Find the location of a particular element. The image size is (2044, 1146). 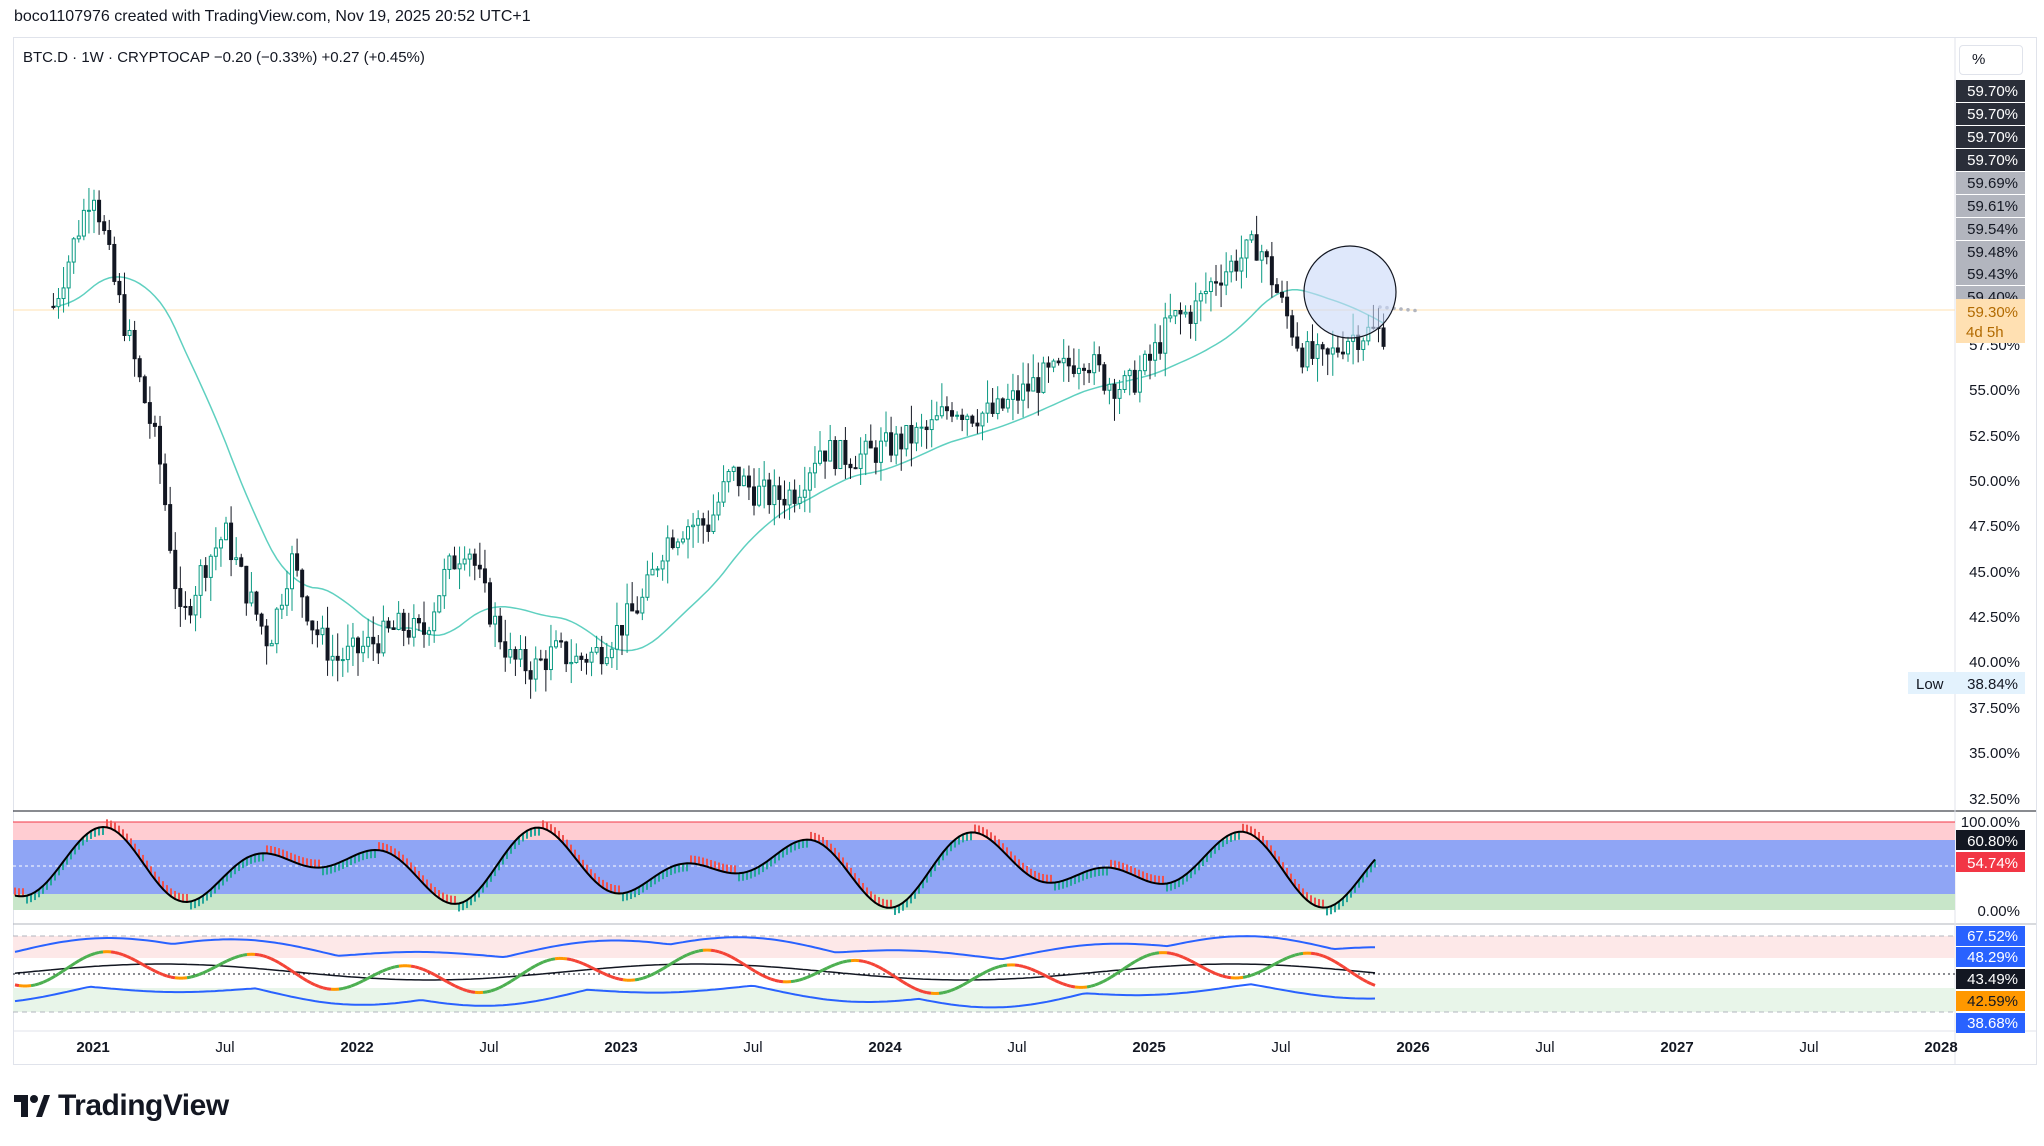

symbol-change-2: +0.27 (+0.45%) is located at coordinates (373, 57).